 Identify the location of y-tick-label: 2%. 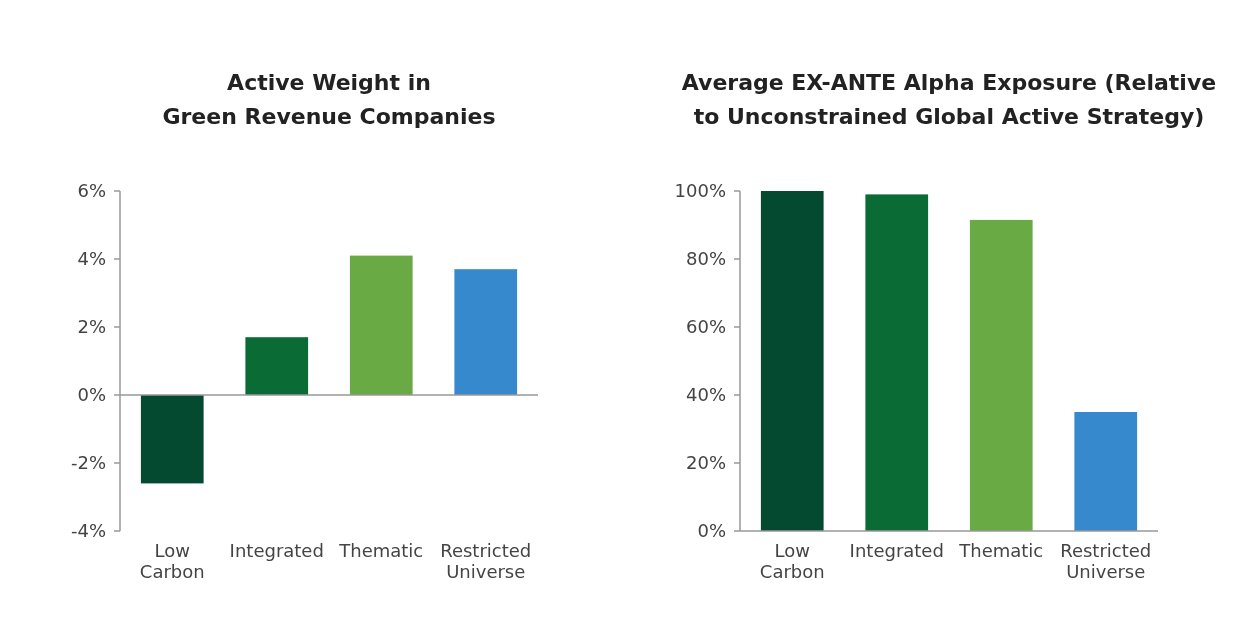
(91, 327).